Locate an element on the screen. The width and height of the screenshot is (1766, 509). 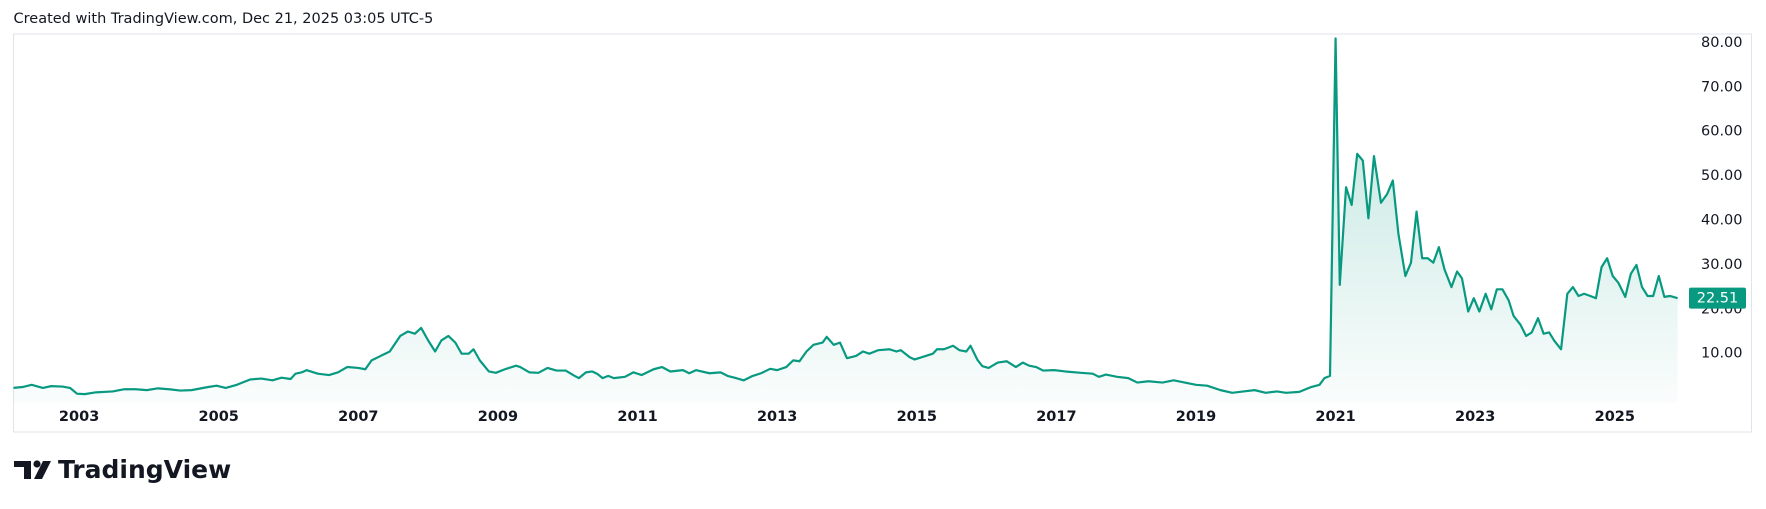
x-tick-label: 2015 is located at coordinates (917, 417).